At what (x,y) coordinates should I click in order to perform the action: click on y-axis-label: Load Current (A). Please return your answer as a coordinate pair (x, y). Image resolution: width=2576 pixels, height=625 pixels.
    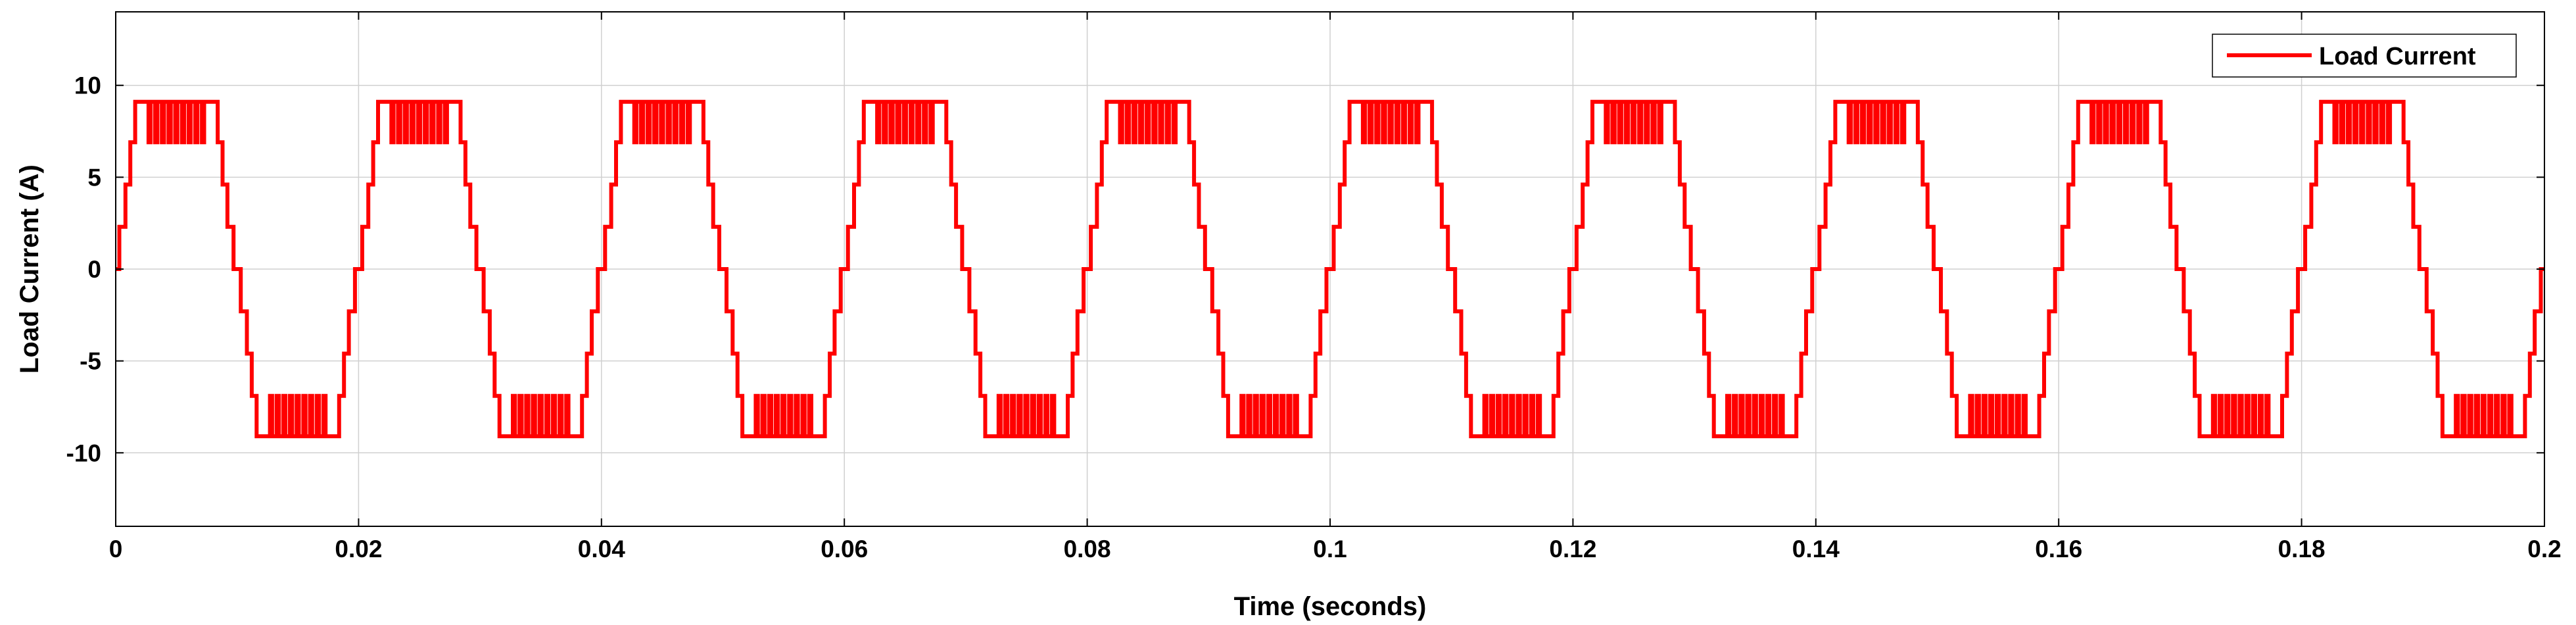
    Looking at the image, I should click on (30, 269).